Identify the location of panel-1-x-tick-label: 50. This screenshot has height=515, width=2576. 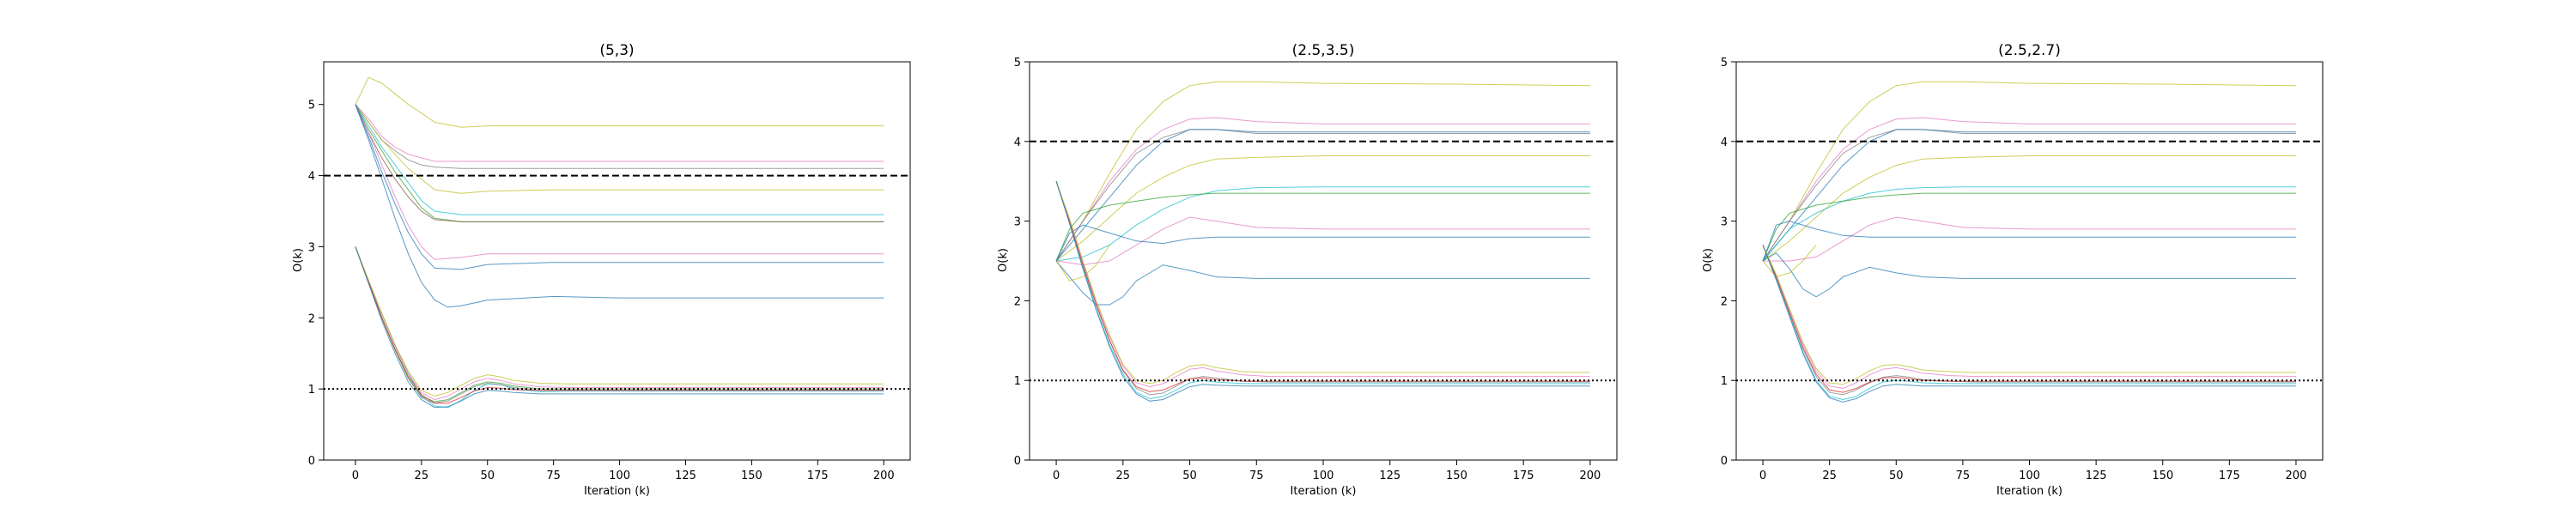
(488, 476).